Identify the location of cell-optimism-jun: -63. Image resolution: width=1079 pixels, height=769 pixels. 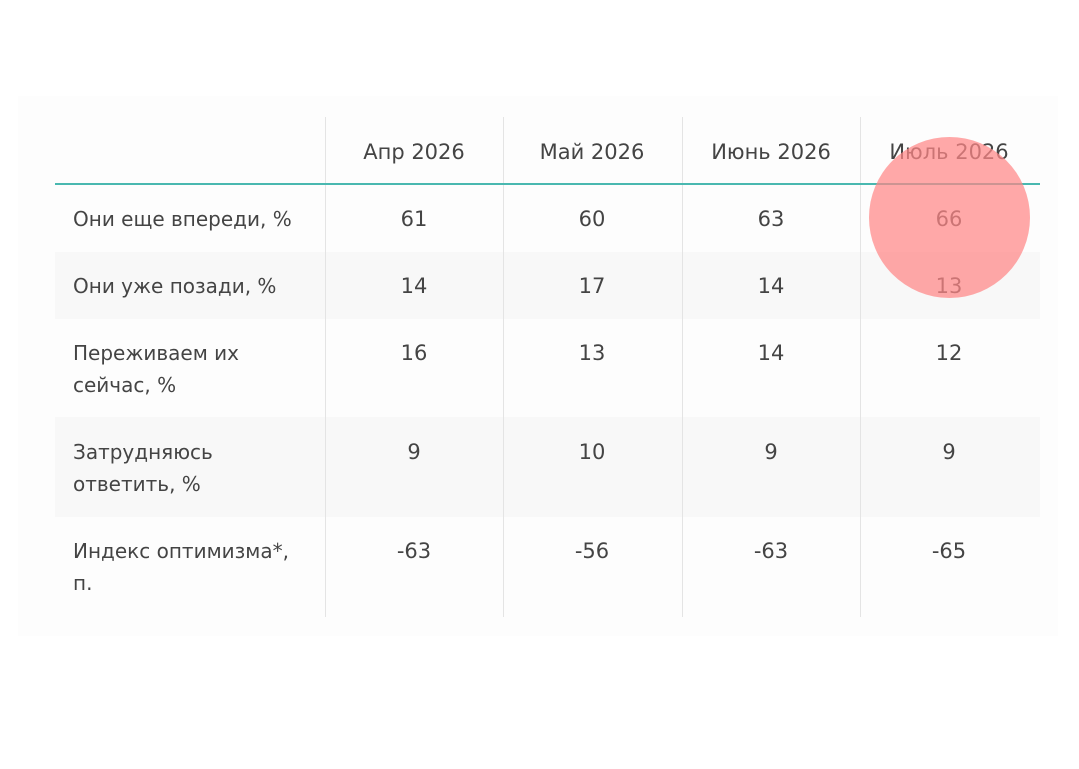
(771, 551).